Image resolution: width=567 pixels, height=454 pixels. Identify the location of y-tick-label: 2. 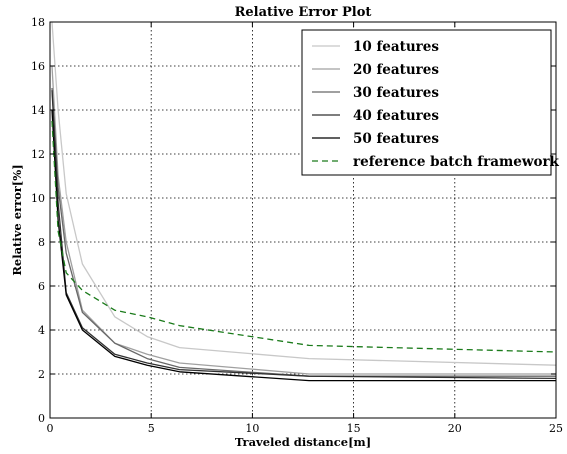
(41, 374).